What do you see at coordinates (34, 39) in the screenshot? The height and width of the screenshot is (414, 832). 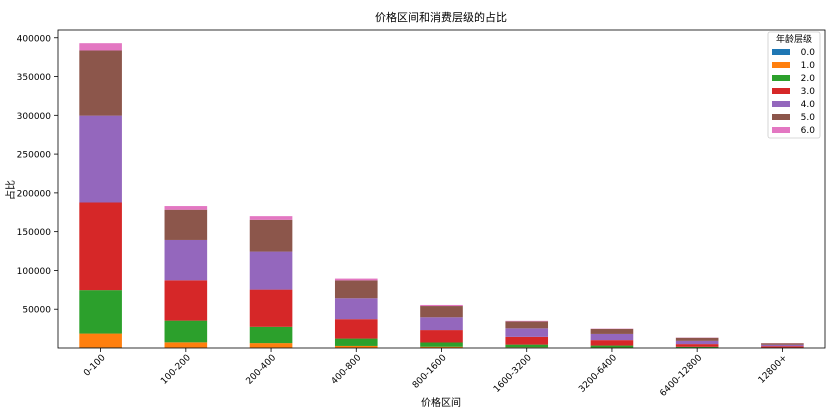 I see `y-tick-label: 400000` at bounding box center [34, 39].